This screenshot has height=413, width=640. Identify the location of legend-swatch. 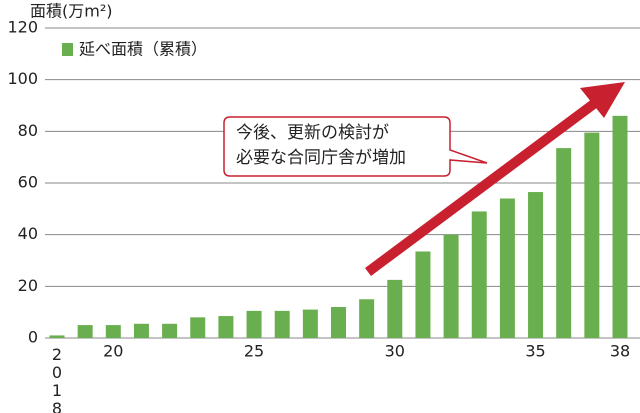
(67, 49).